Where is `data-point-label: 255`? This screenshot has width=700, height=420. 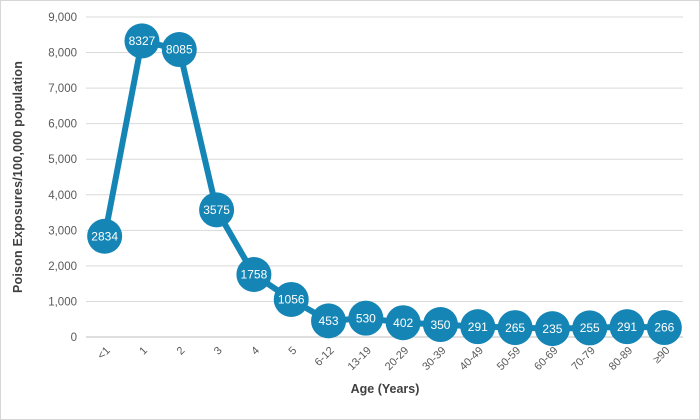 data-point-label: 255 is located at coordinates (590, 328).